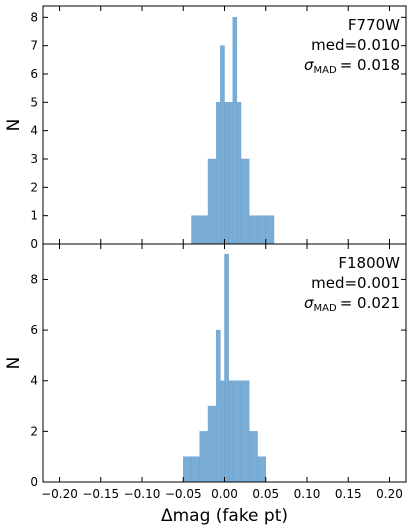  I want to click on x-tick-label-4: 0.00, so click(224, 494).